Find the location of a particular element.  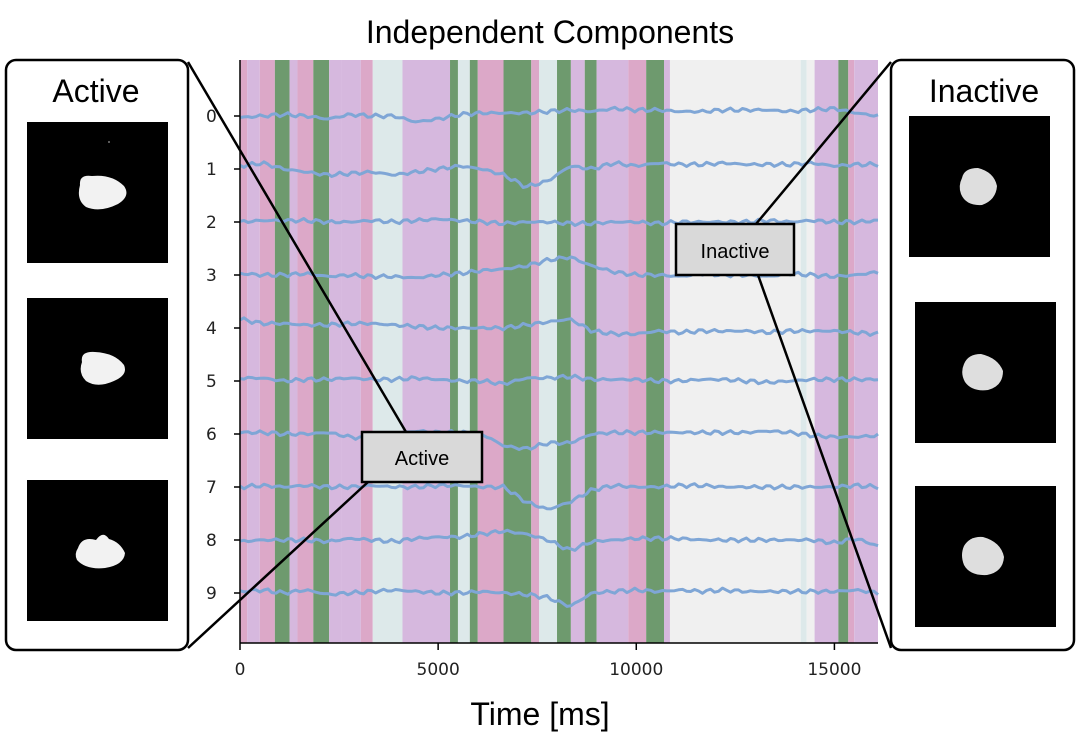

y-ticks: 0 1 2 3 4 5 6 7 8 9 is located at coordinates (223, 355).